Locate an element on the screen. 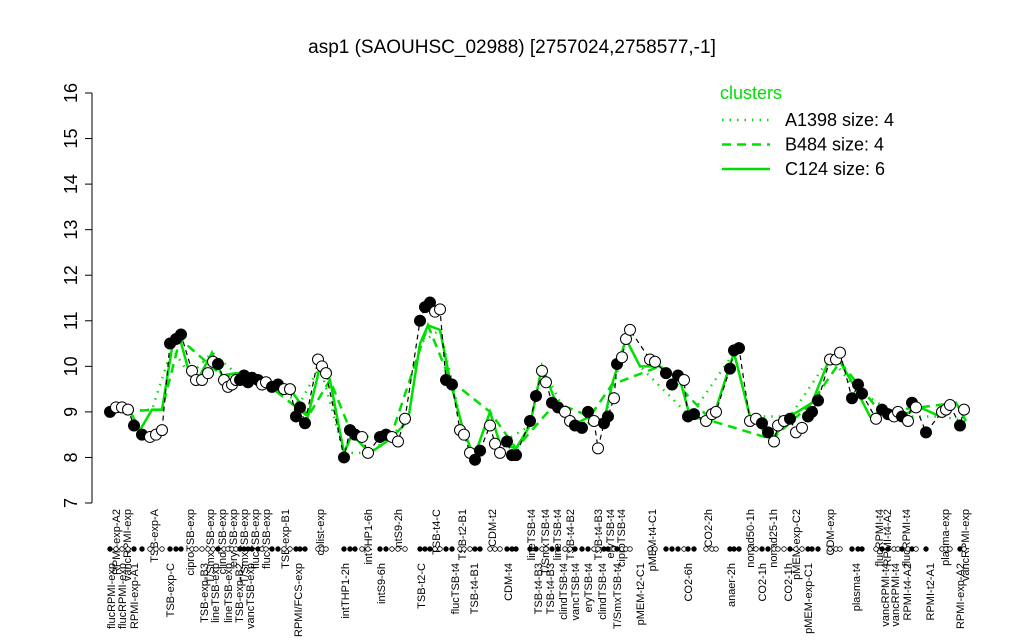  x-tick-label: eryTSB-exp is located at coordinates (234, 538).